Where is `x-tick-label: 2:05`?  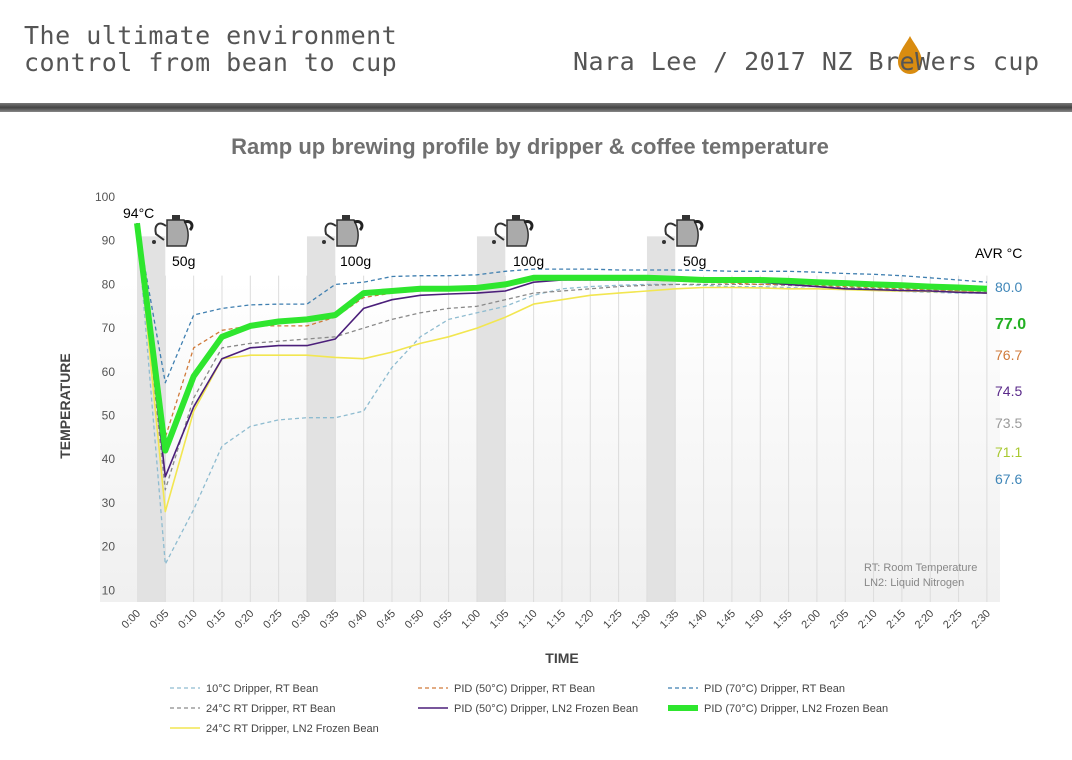 x-tick-label: 2:05 is located at coordinates (840, 620).